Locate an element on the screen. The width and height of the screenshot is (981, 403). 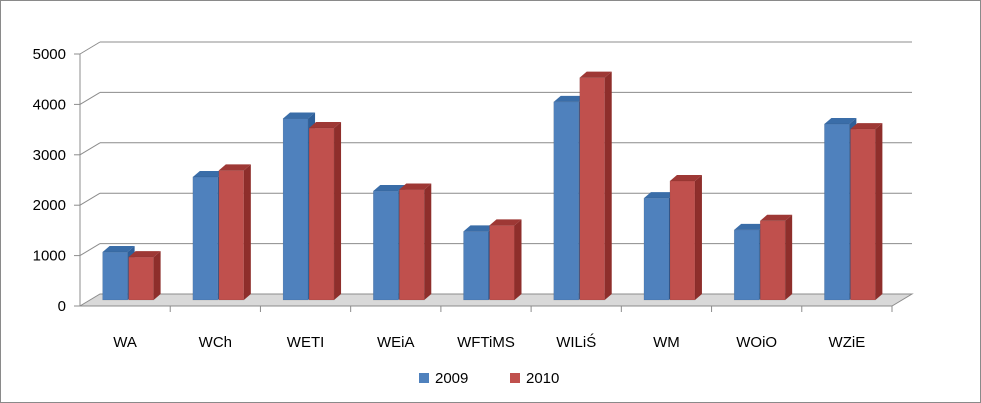
y-tick-label: 0 is located at coordinates (62, 306).